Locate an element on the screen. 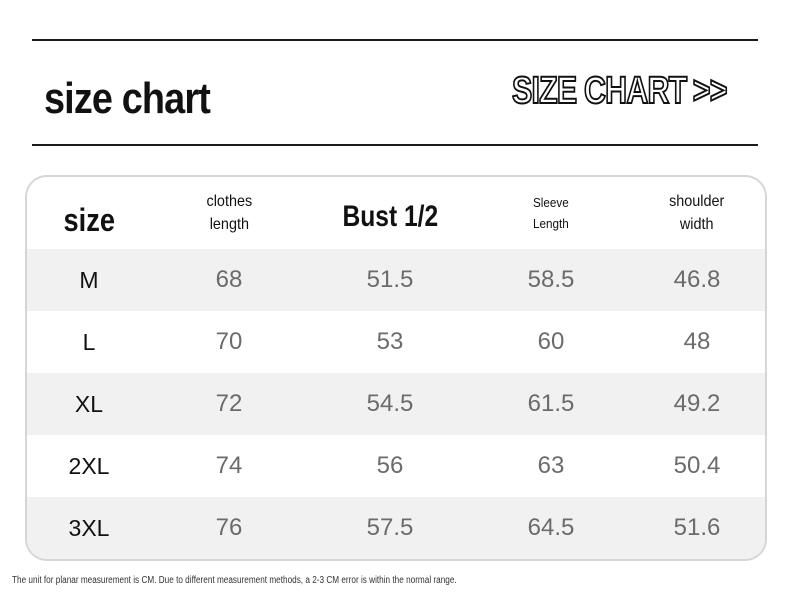  size-cell: M is located at coordinates (89, 279).